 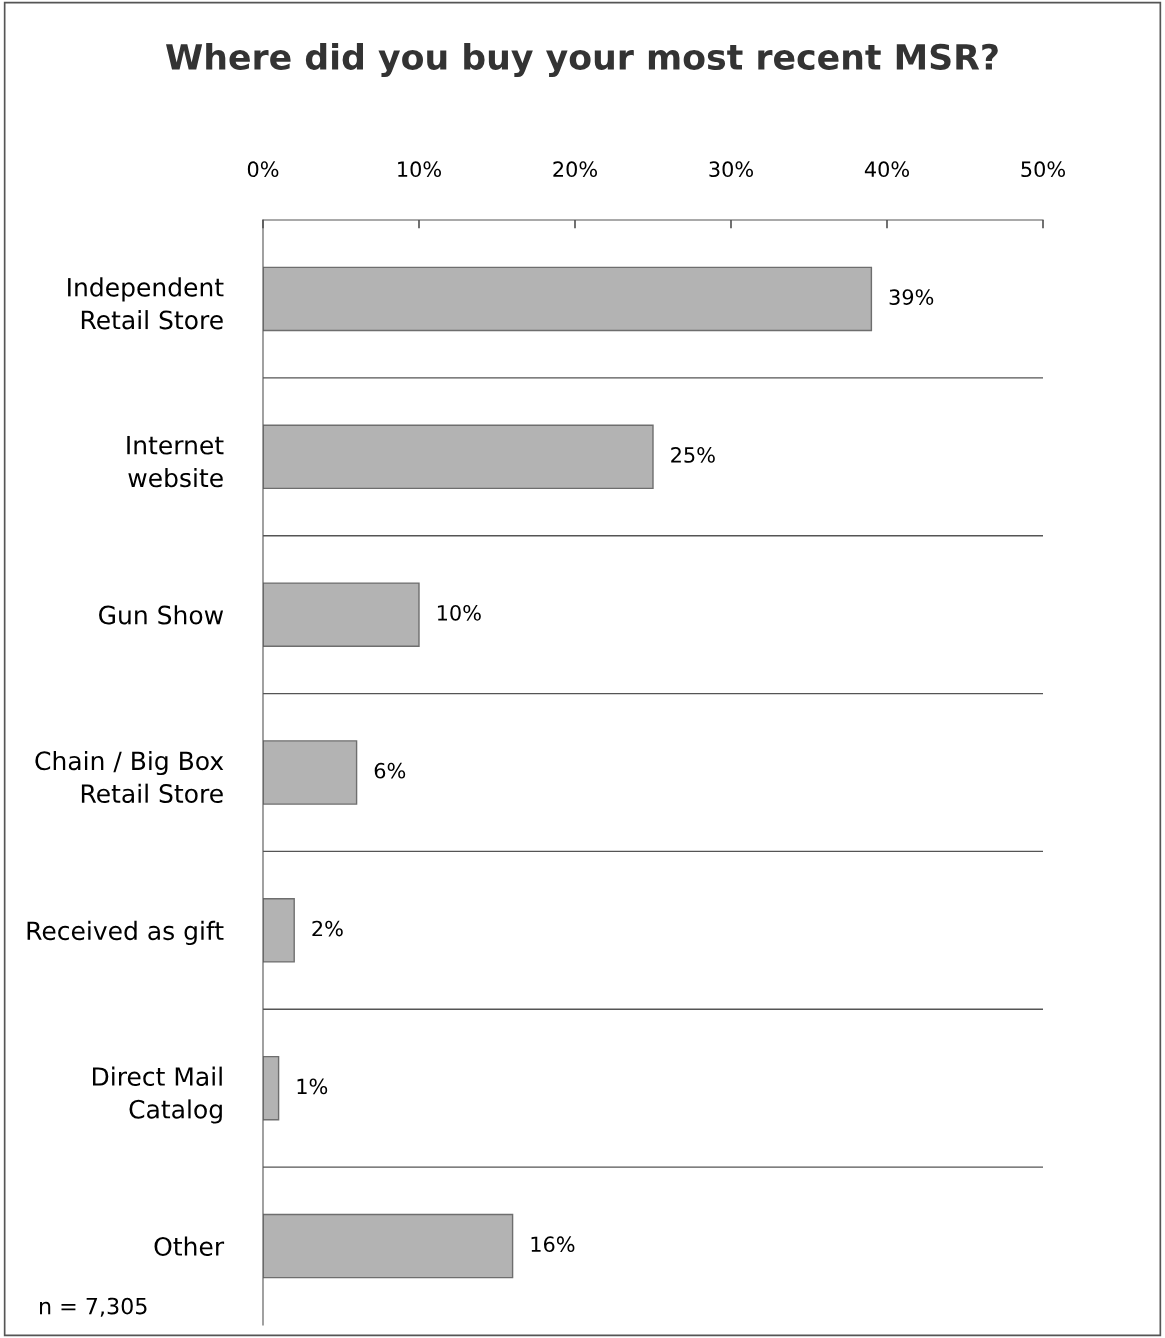 What do you see at coordinates (189, 1246) in the screenshot?
I see `y-tick-label: Other` at bounding box center [189, 1246].